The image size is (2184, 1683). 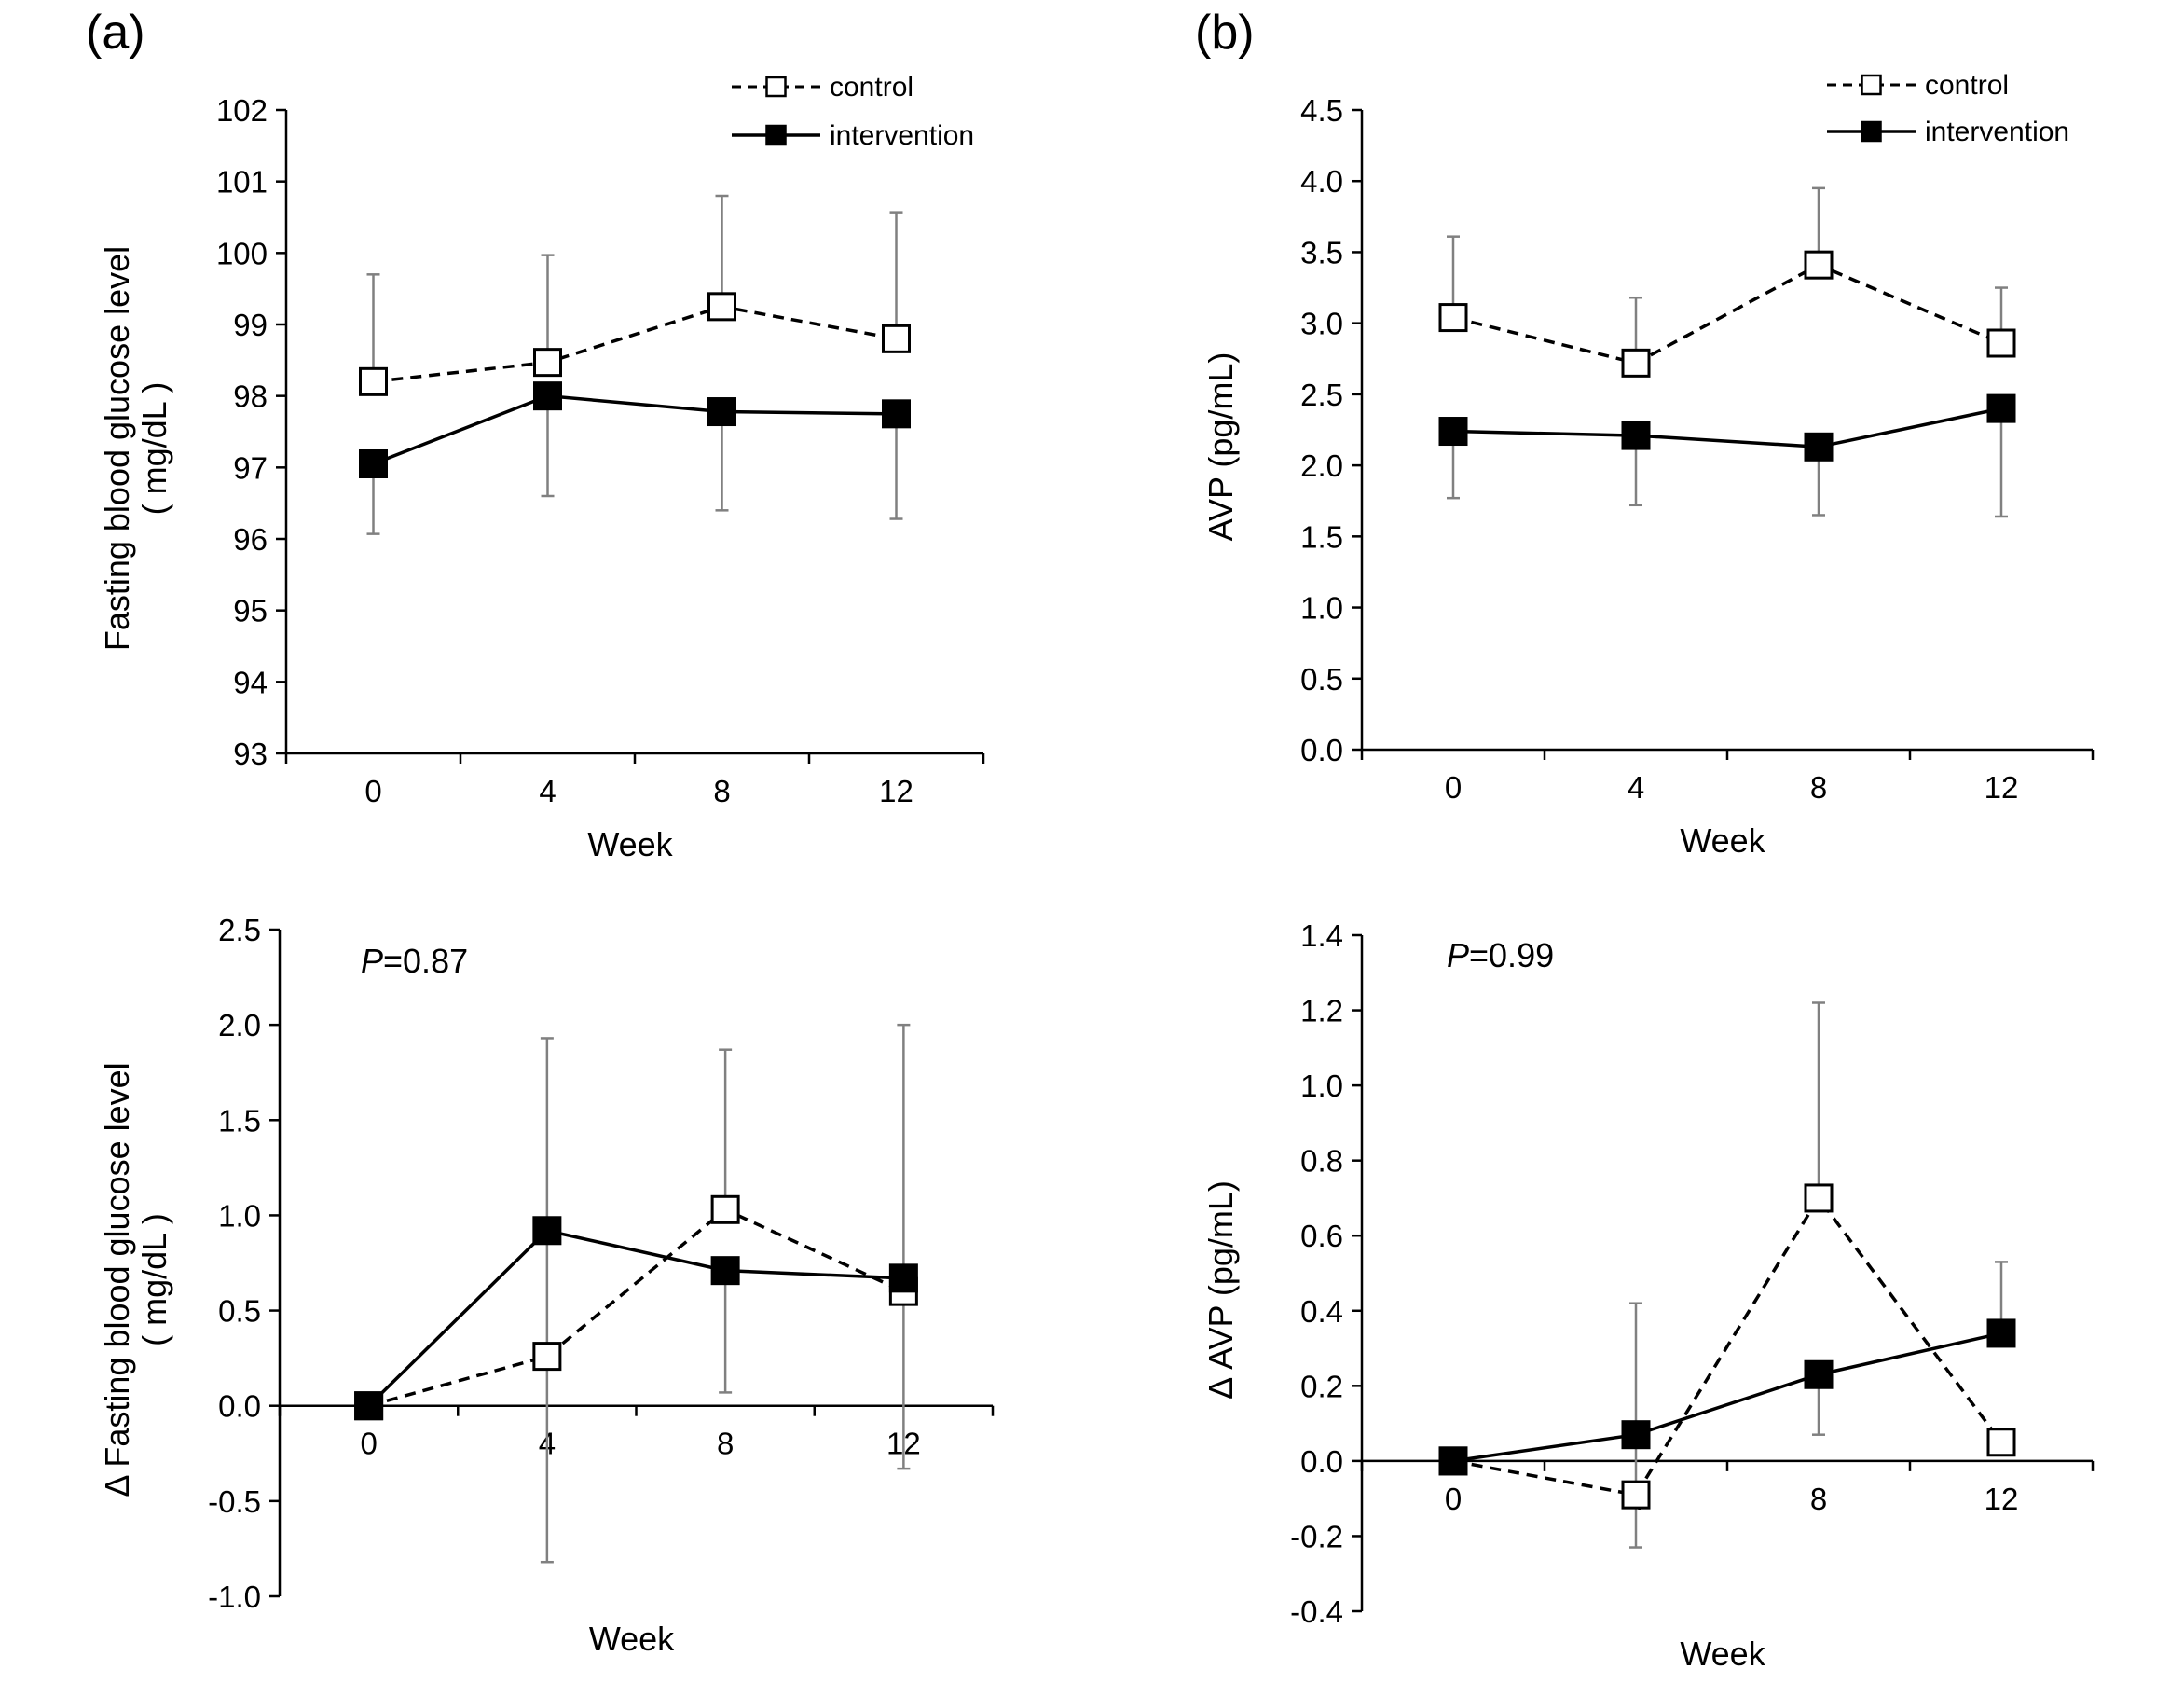 What do you see at coordinates (242, 253) in the screenshot?
I see `y-tick-label: 100` at bounding box center [242, 253].